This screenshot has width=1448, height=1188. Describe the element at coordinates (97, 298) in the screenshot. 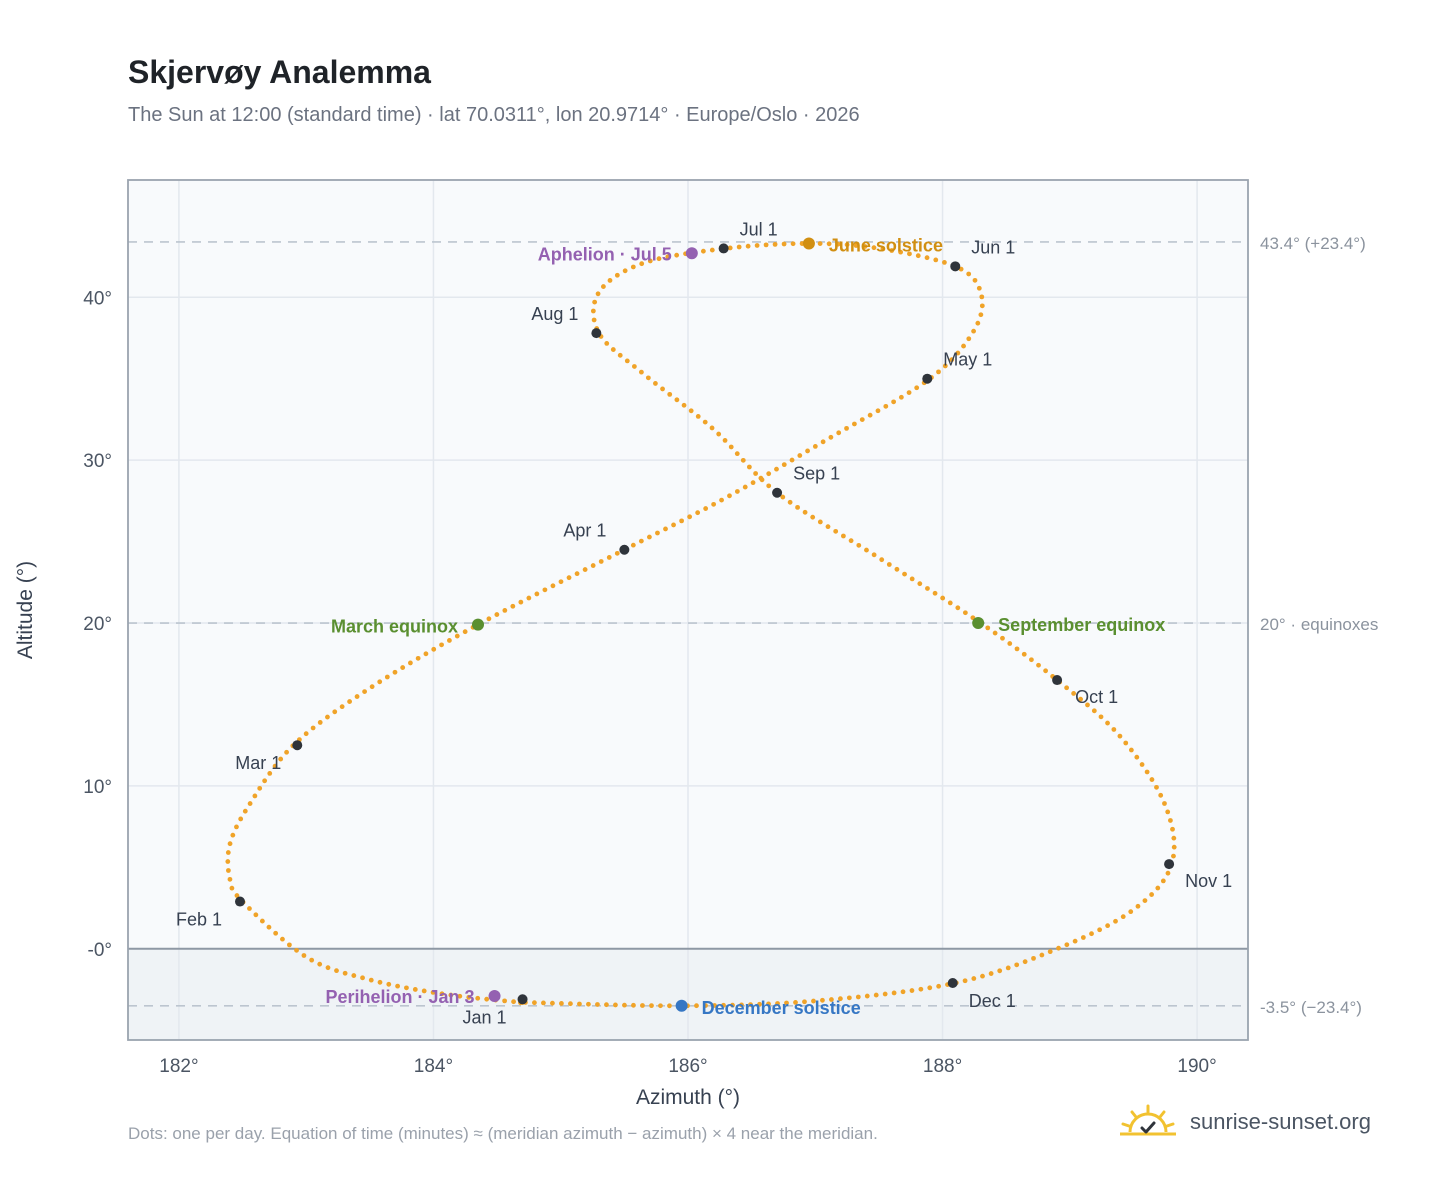

I see `y-tick-label: 40°` at that location.